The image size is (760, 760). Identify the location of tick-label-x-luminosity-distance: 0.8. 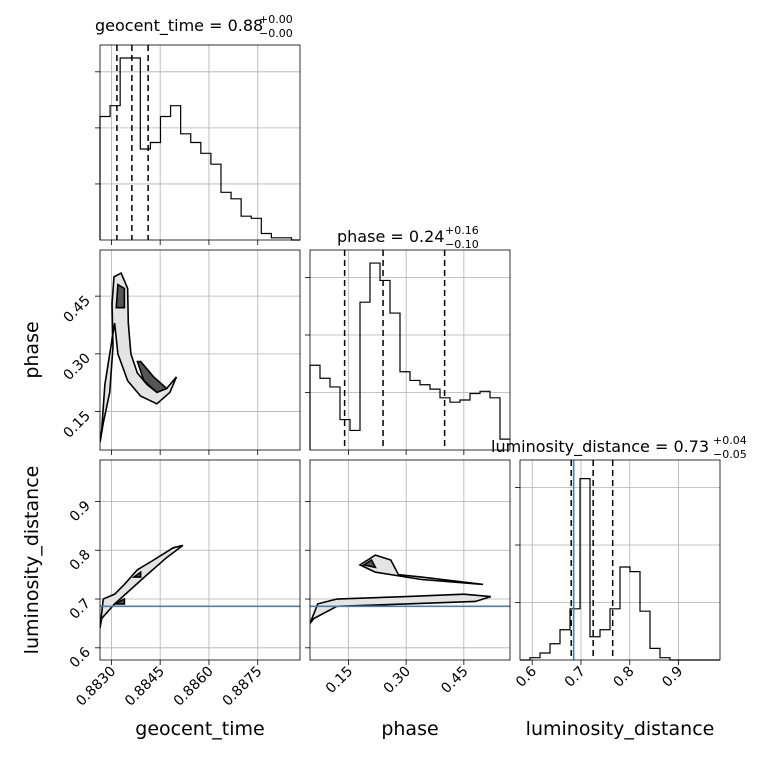
(624, 677).